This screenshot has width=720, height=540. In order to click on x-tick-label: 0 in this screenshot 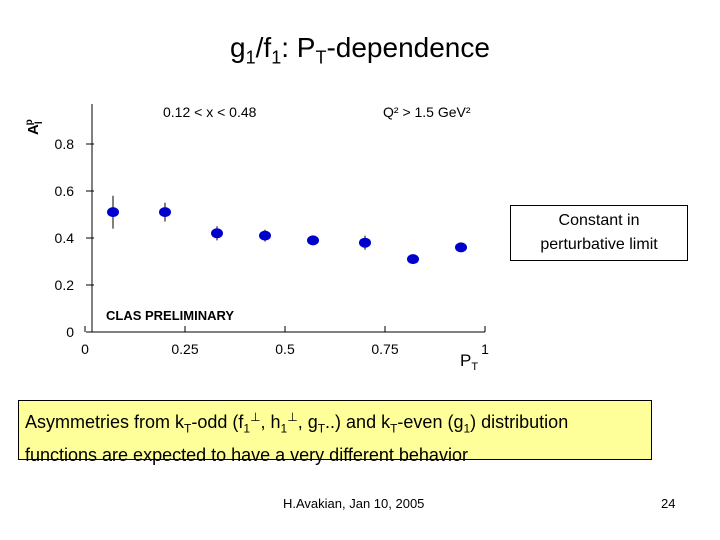, I will do `click(85, 349)`.